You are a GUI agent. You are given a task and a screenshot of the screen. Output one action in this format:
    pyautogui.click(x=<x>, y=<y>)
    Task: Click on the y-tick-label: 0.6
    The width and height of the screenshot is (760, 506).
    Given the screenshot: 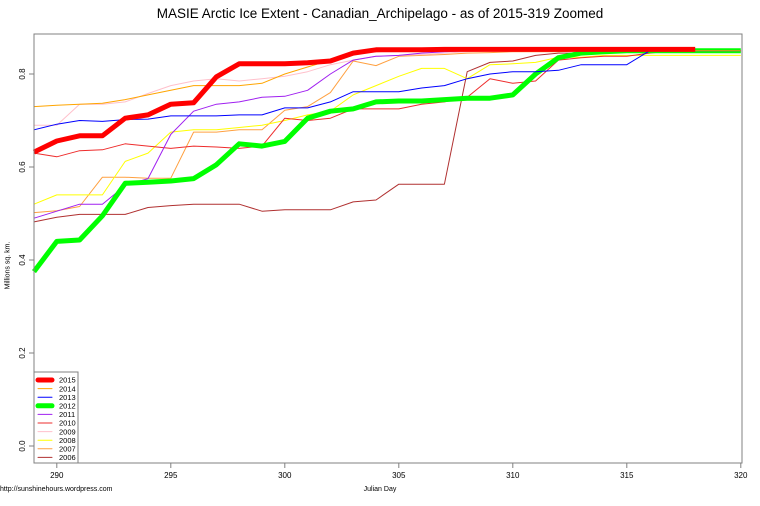 What is the action you would take?
    pyautogui.click(x=22, y=167)
    